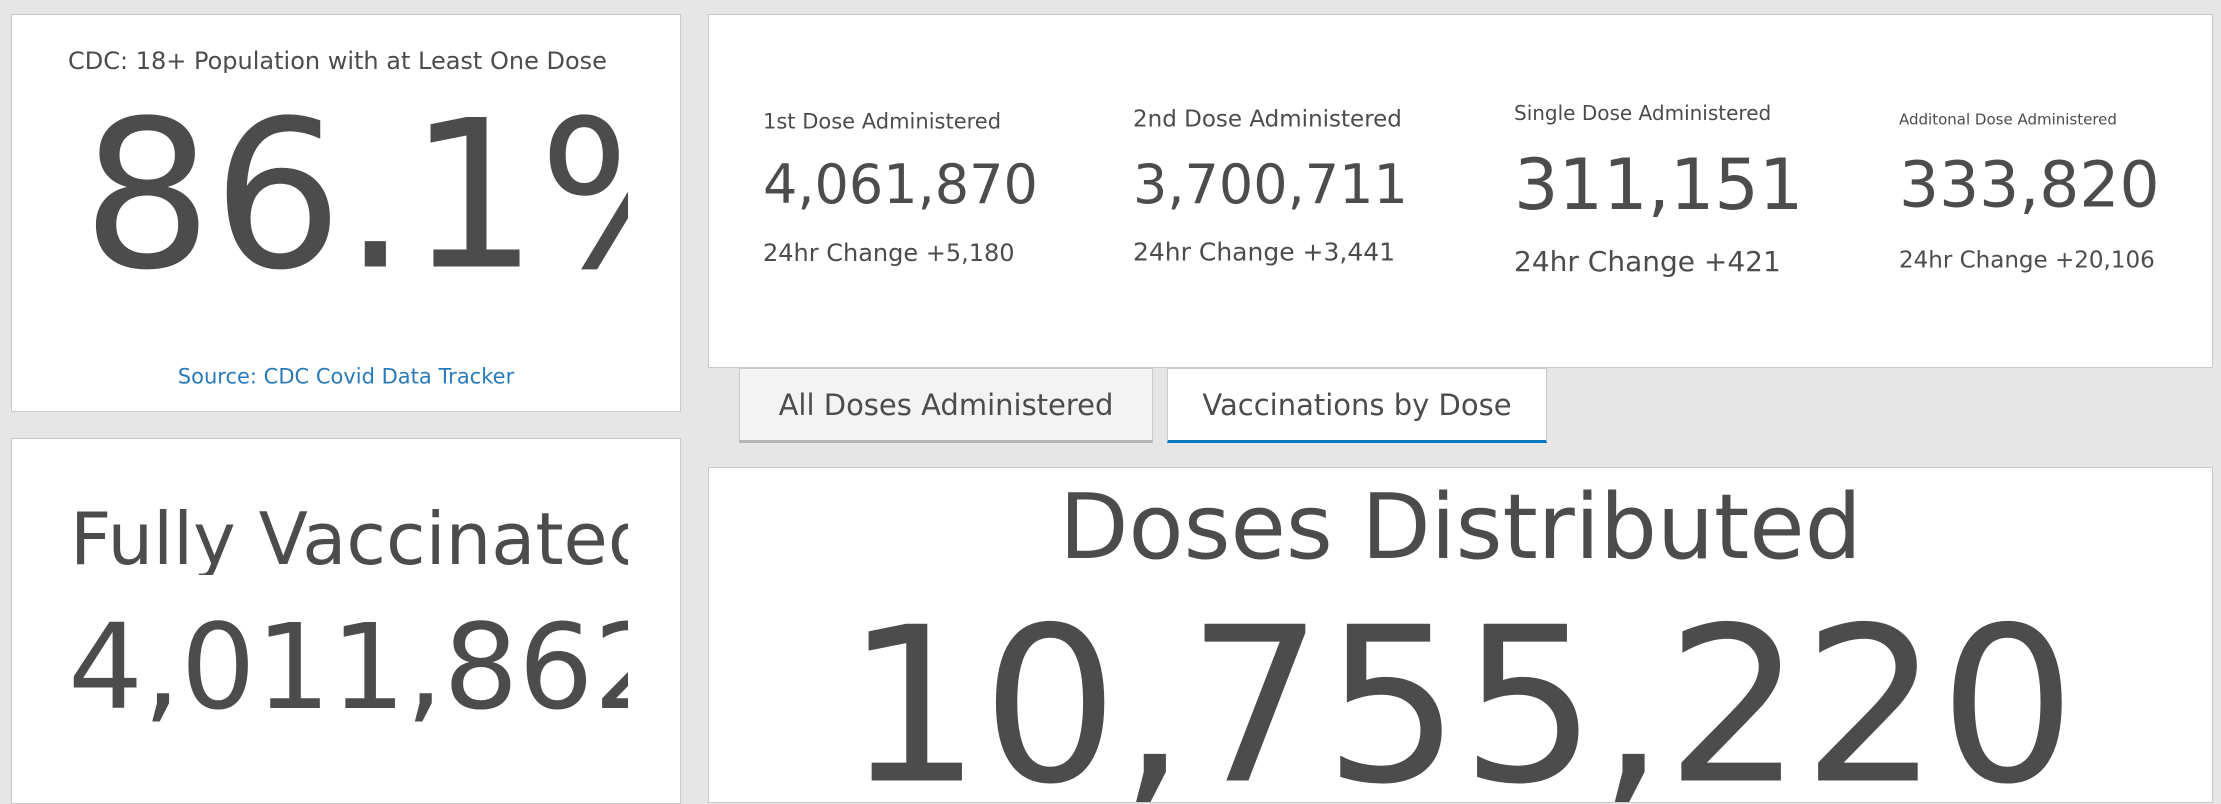  What do you see at coordinates (1643, 113) in the screenshot?
I see `stat-label: Single Dose Administered` at bounding box center [1643, 113].